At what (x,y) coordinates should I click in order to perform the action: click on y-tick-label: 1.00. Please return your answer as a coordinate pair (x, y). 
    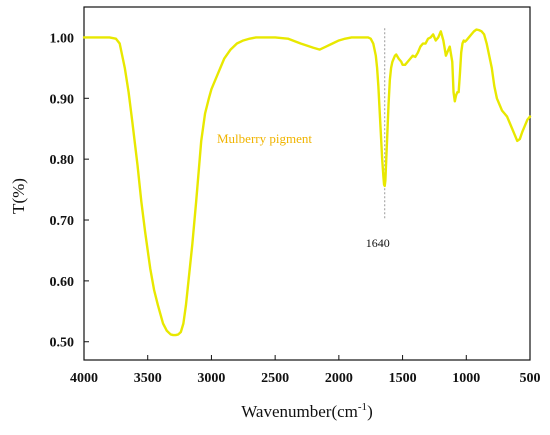
    Looking at the image, I should click on (62, 38).